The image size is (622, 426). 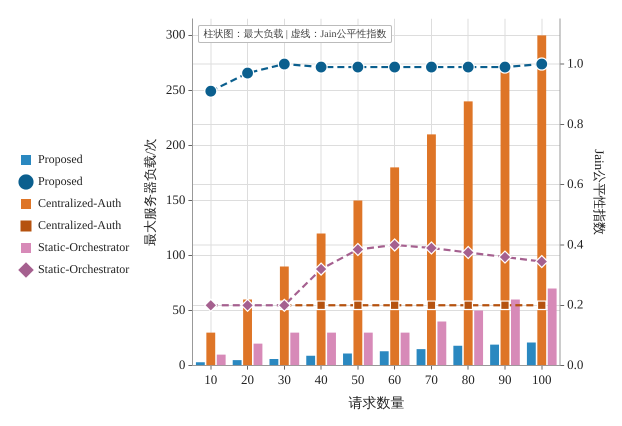 I want to click on x-tick-label: 30, so click(x=284, y=379).